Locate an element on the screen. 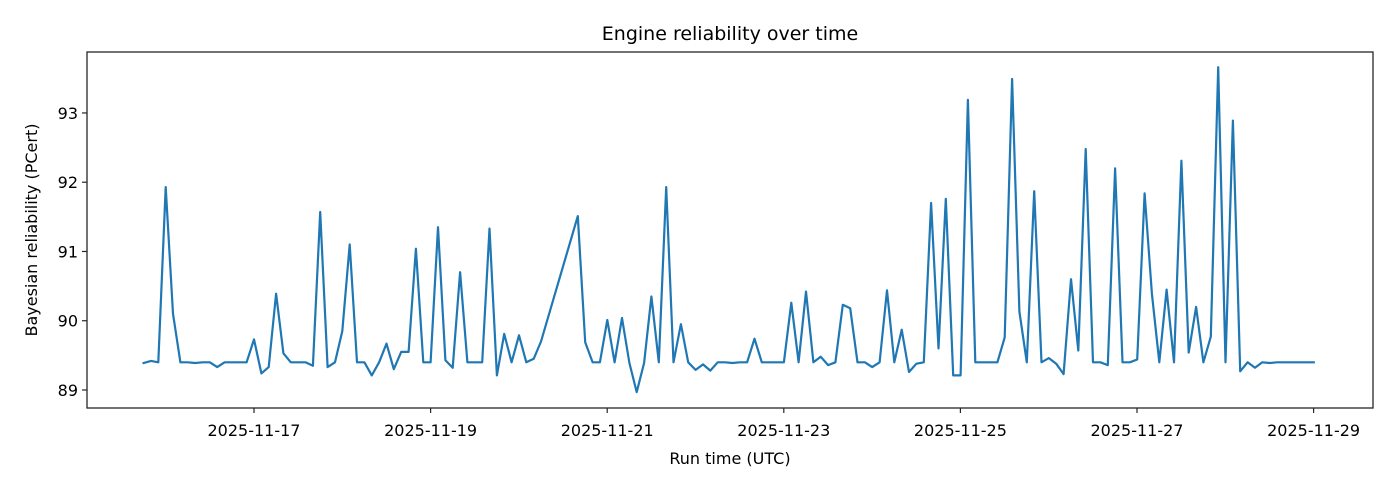  chart-title: Engine reliability over time is located at coordinates (730, 34).